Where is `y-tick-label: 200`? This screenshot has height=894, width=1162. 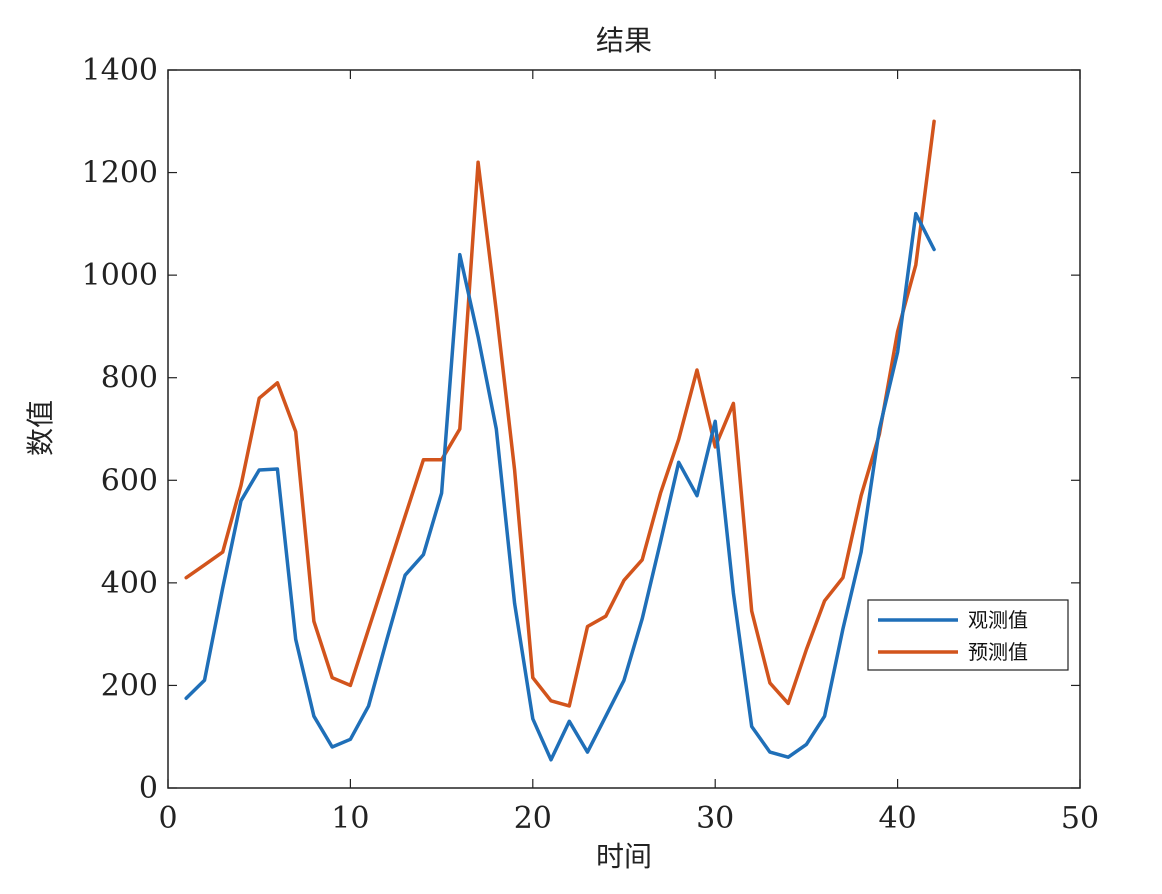 y-tick-label: 200 is located at coordinates (129, 685).